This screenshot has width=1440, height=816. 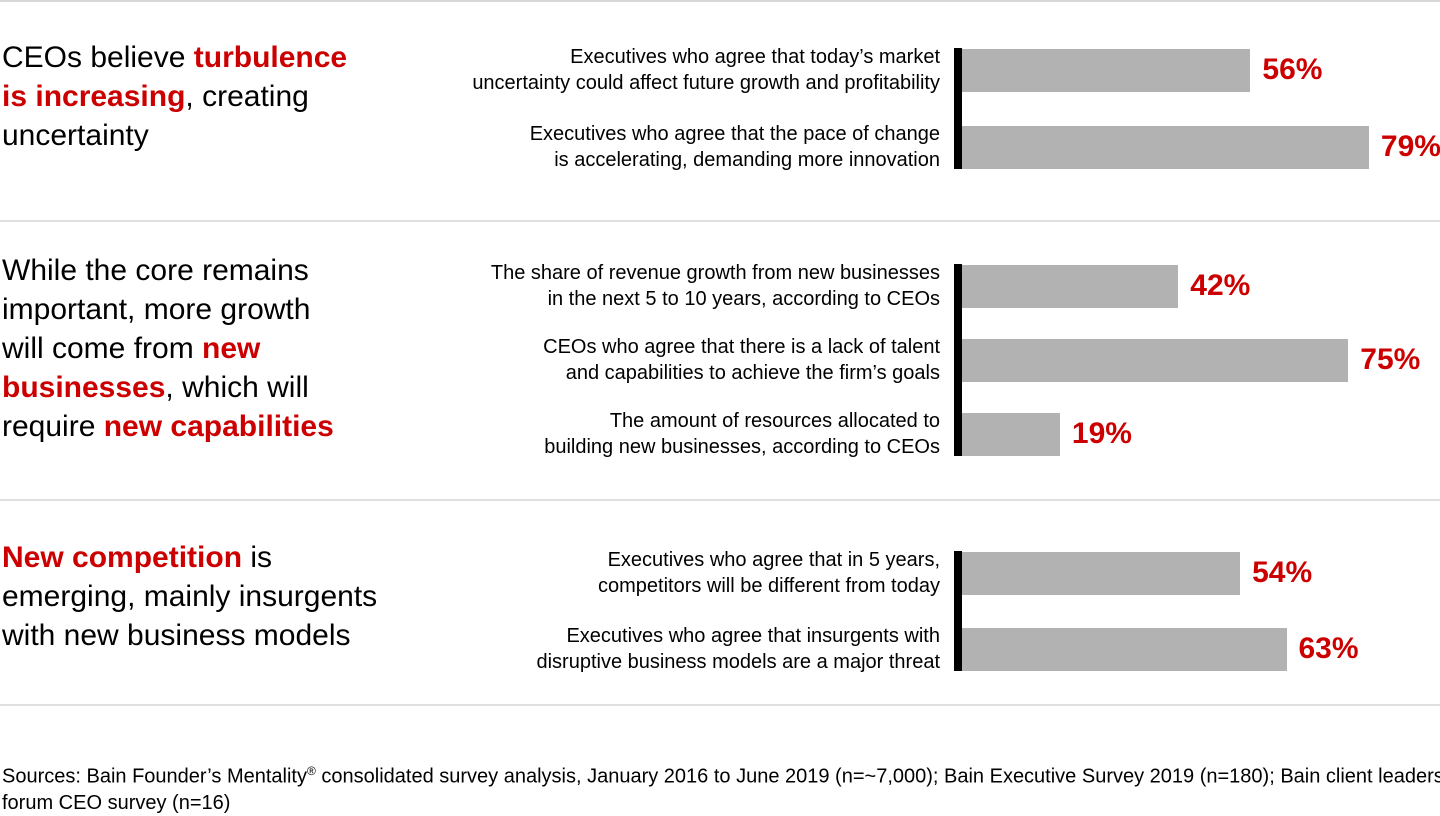 I want to click on headline-text: , which will require, so click(x=155, y=407).